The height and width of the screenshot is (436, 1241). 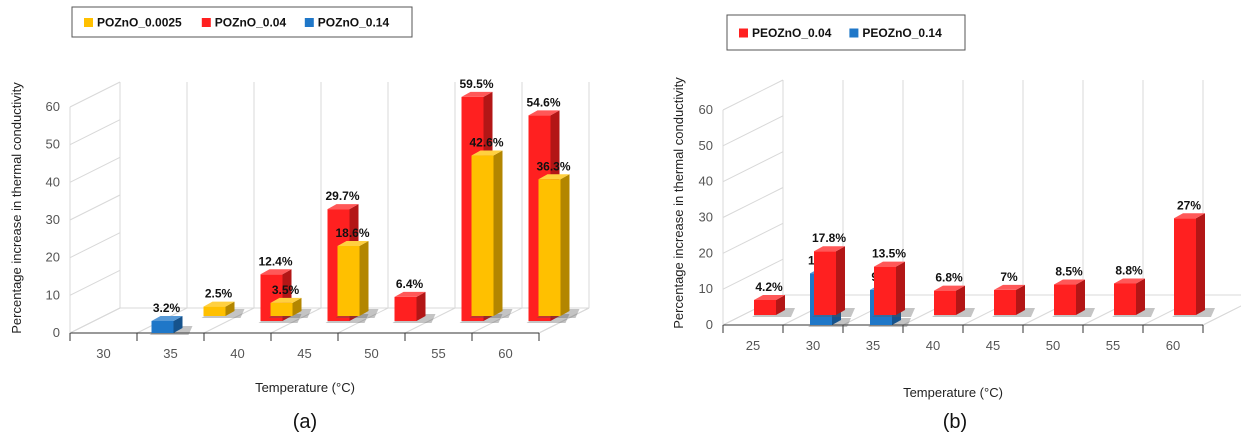 What do you see at coordinates (1173, 345) in the screenshot?
I see `x-tick-label: 60` at bounding box center [1173, 345].